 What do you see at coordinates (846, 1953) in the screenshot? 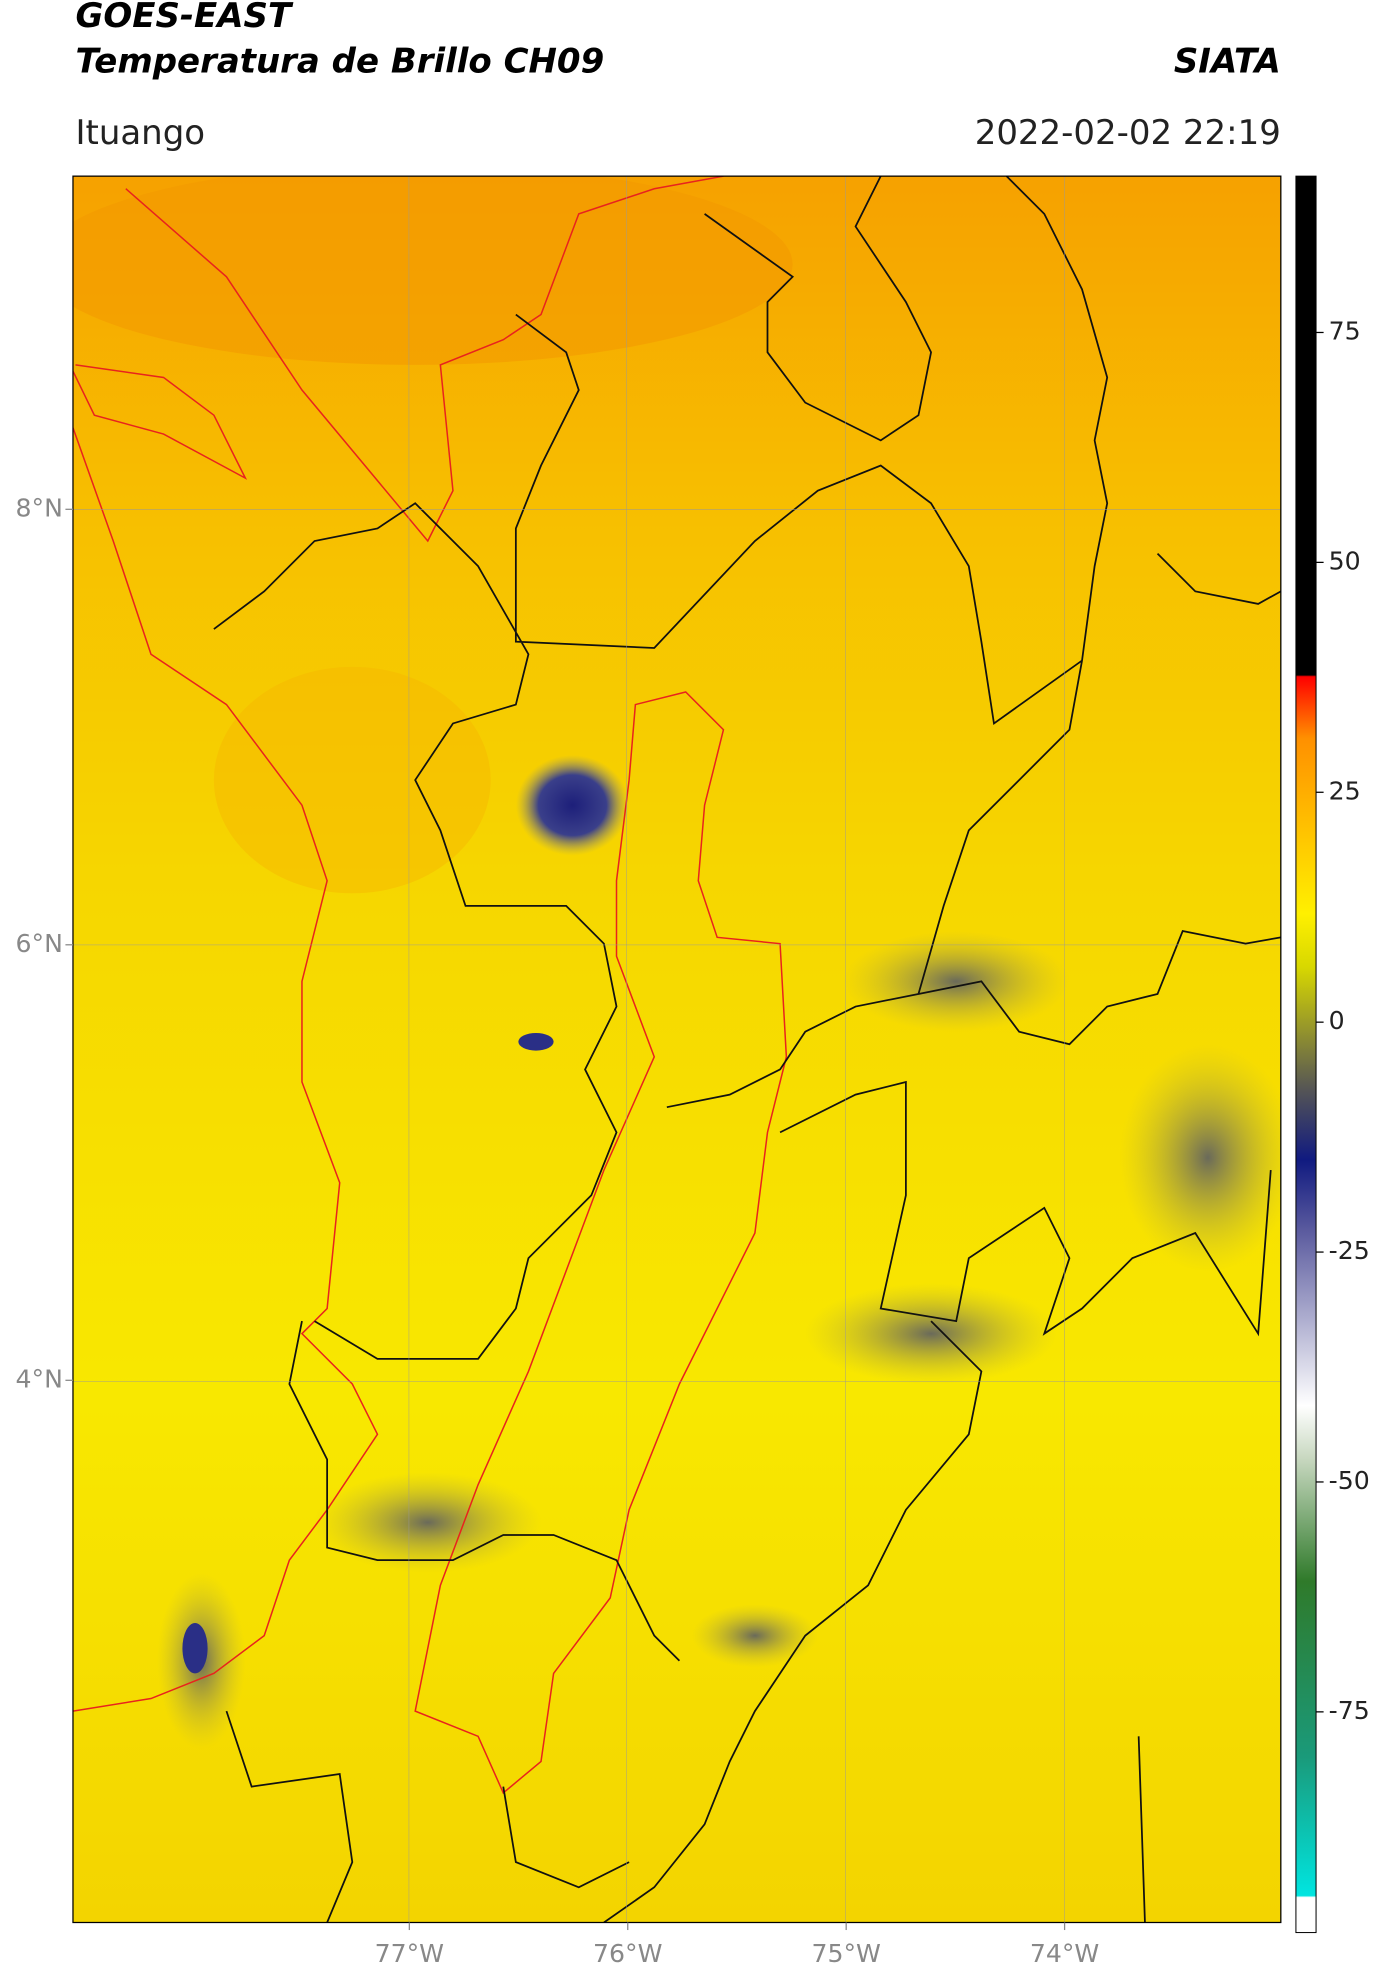
I see `x-tick-label: 75°W` at bounding box center [846, 1953].